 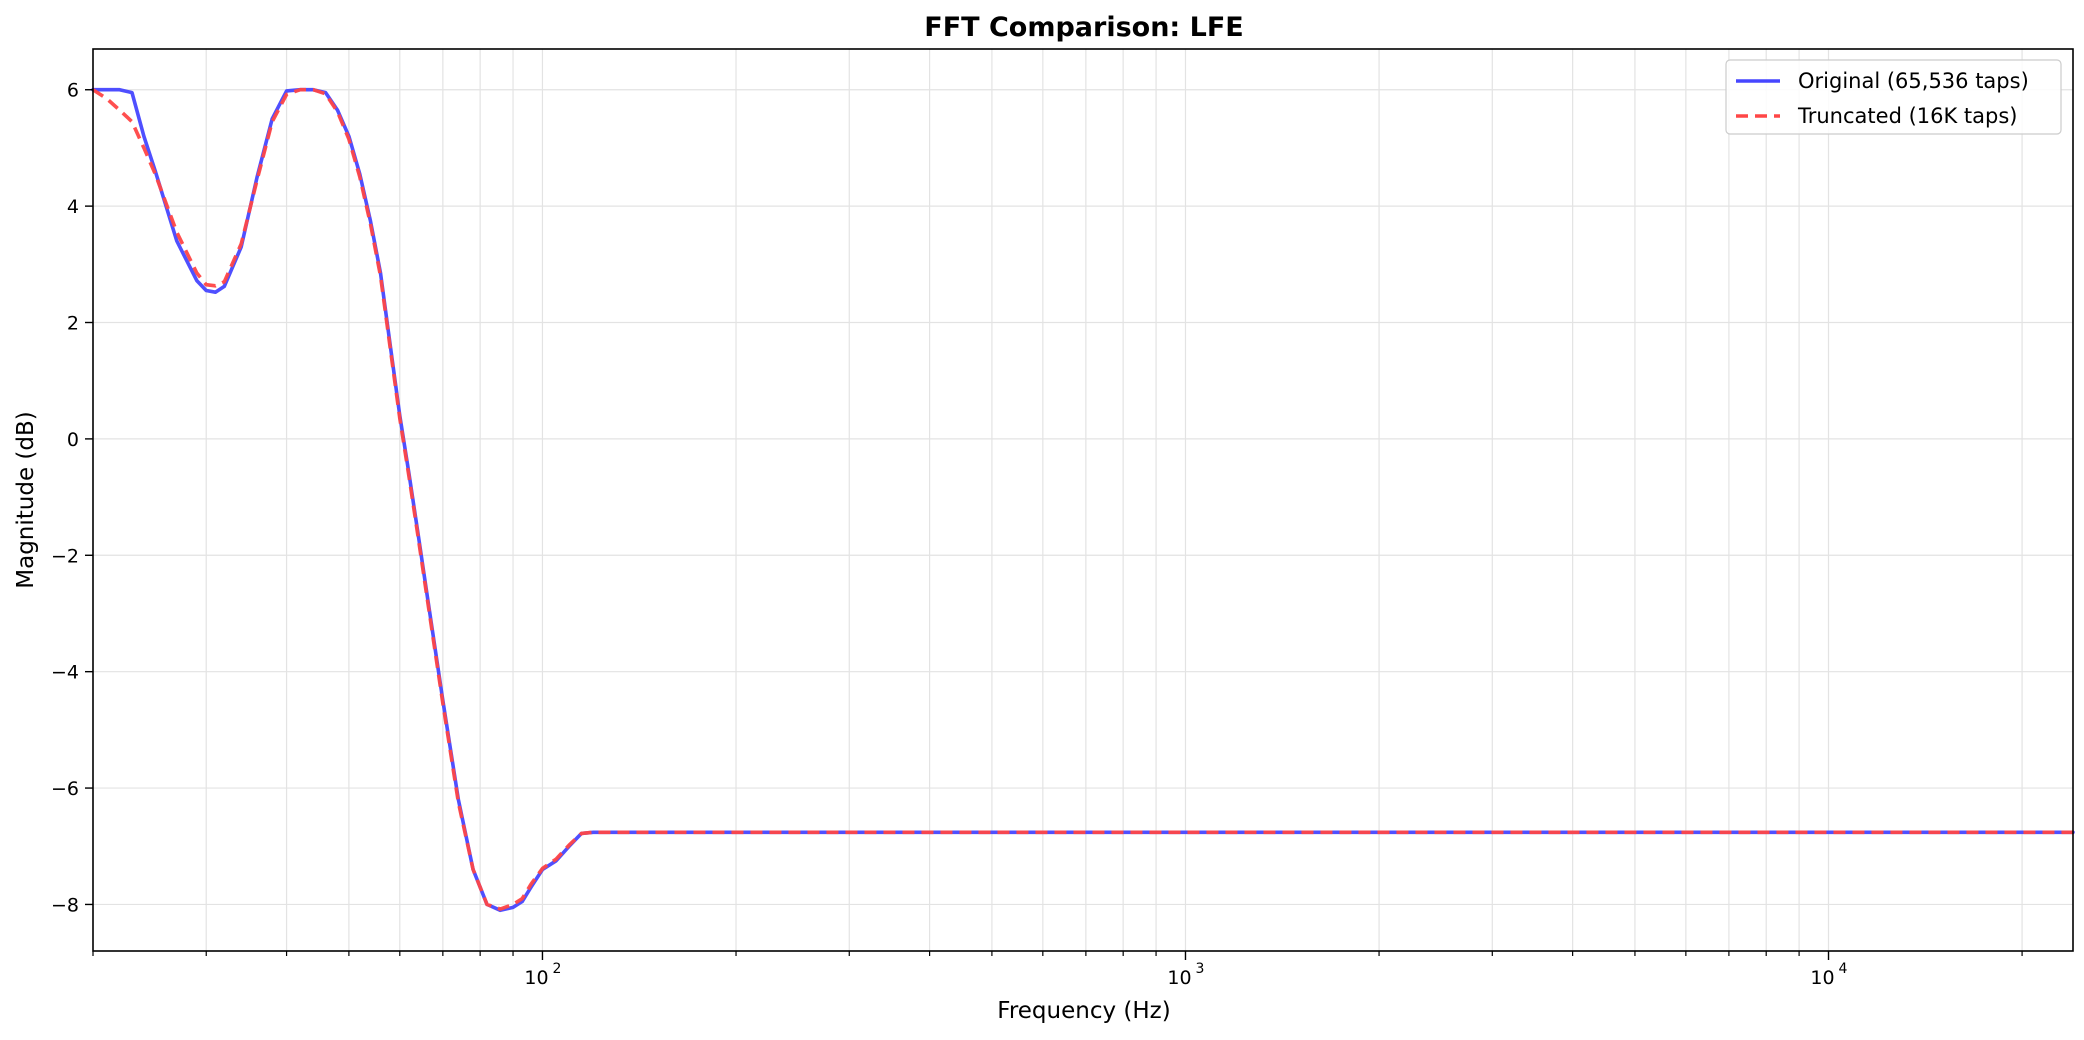 I want to click on legend-label: Original (65,536 taps), so click(x=1913, y=81).